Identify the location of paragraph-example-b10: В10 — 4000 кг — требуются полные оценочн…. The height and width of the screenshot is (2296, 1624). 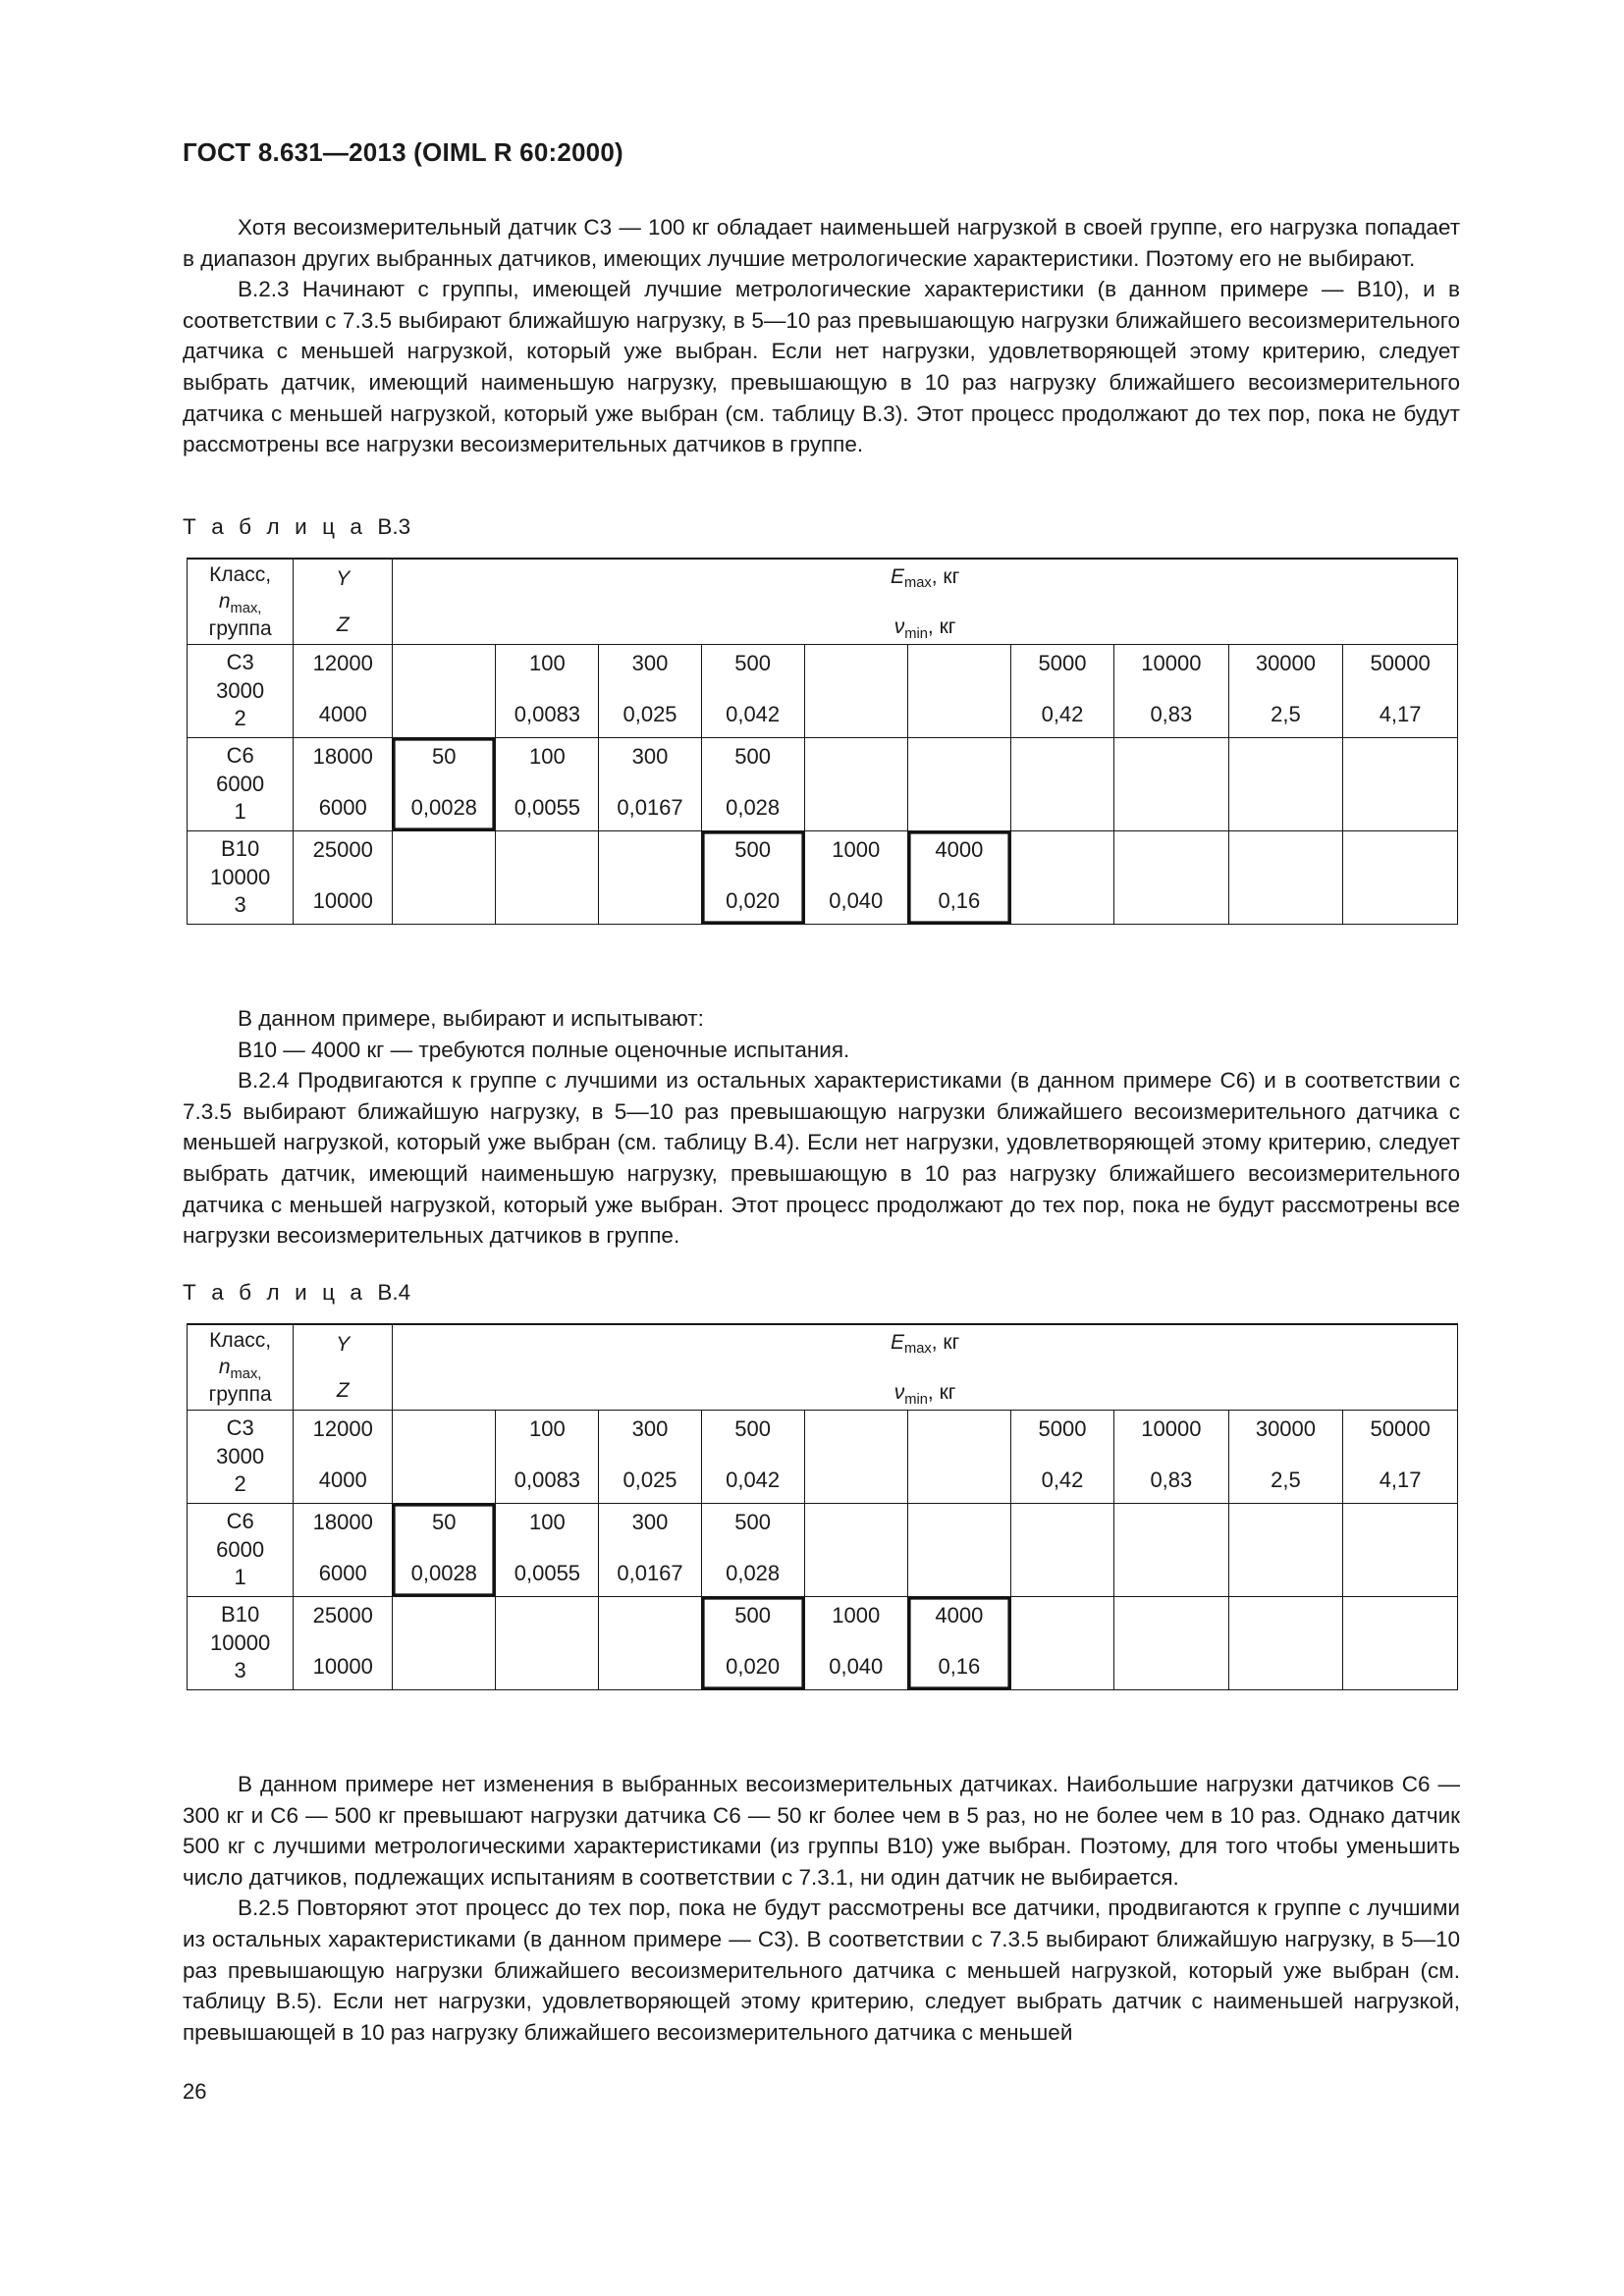
(544, 1050).